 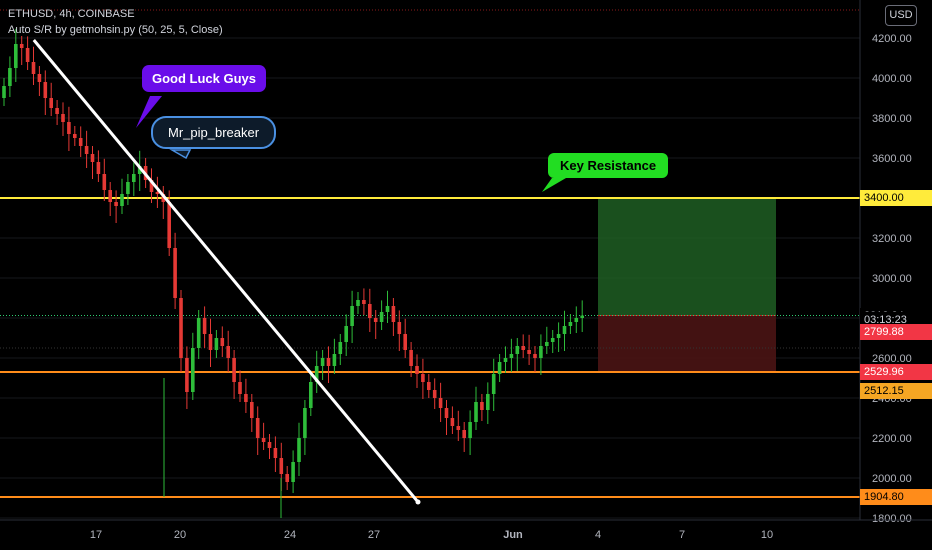 I want to click on x-tick-label: 20, so click(x=180, y=535).